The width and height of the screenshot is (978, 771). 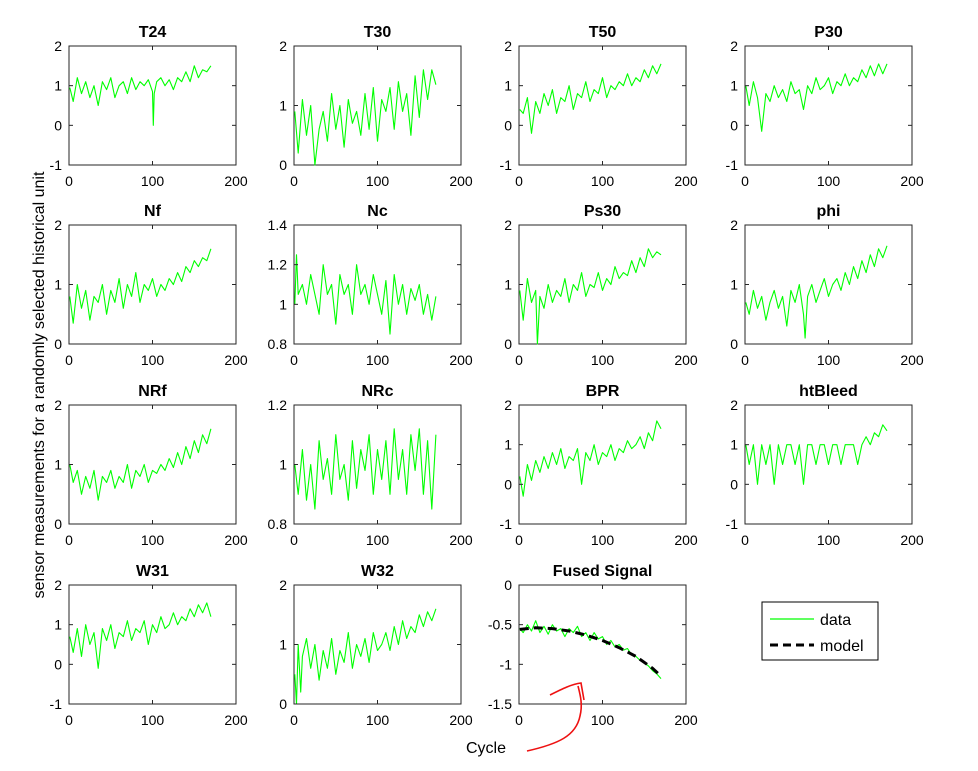 I want to click on y-tick-label: 1.4, so click(x=278, y=225).